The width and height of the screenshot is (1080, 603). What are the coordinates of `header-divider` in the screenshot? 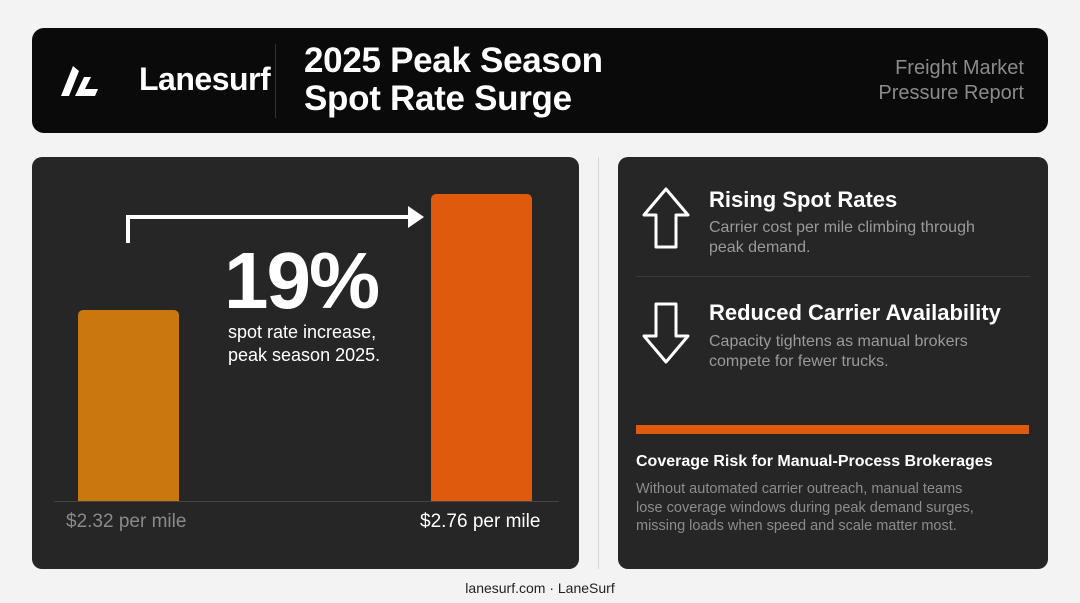 It's located at (275, 81).